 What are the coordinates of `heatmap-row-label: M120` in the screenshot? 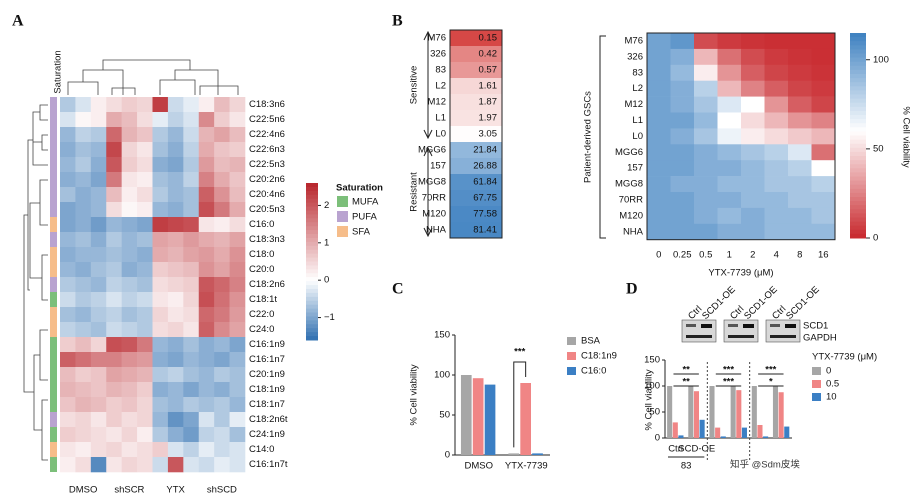 It's located at (631, 215).